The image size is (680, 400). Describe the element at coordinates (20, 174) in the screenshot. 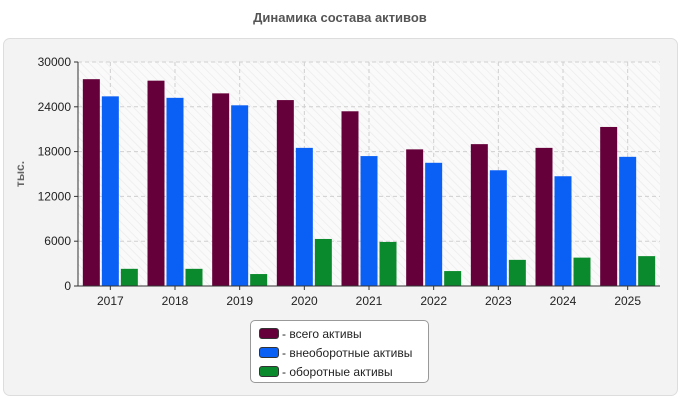

I see `y-axis-title: тыс.` at that location.